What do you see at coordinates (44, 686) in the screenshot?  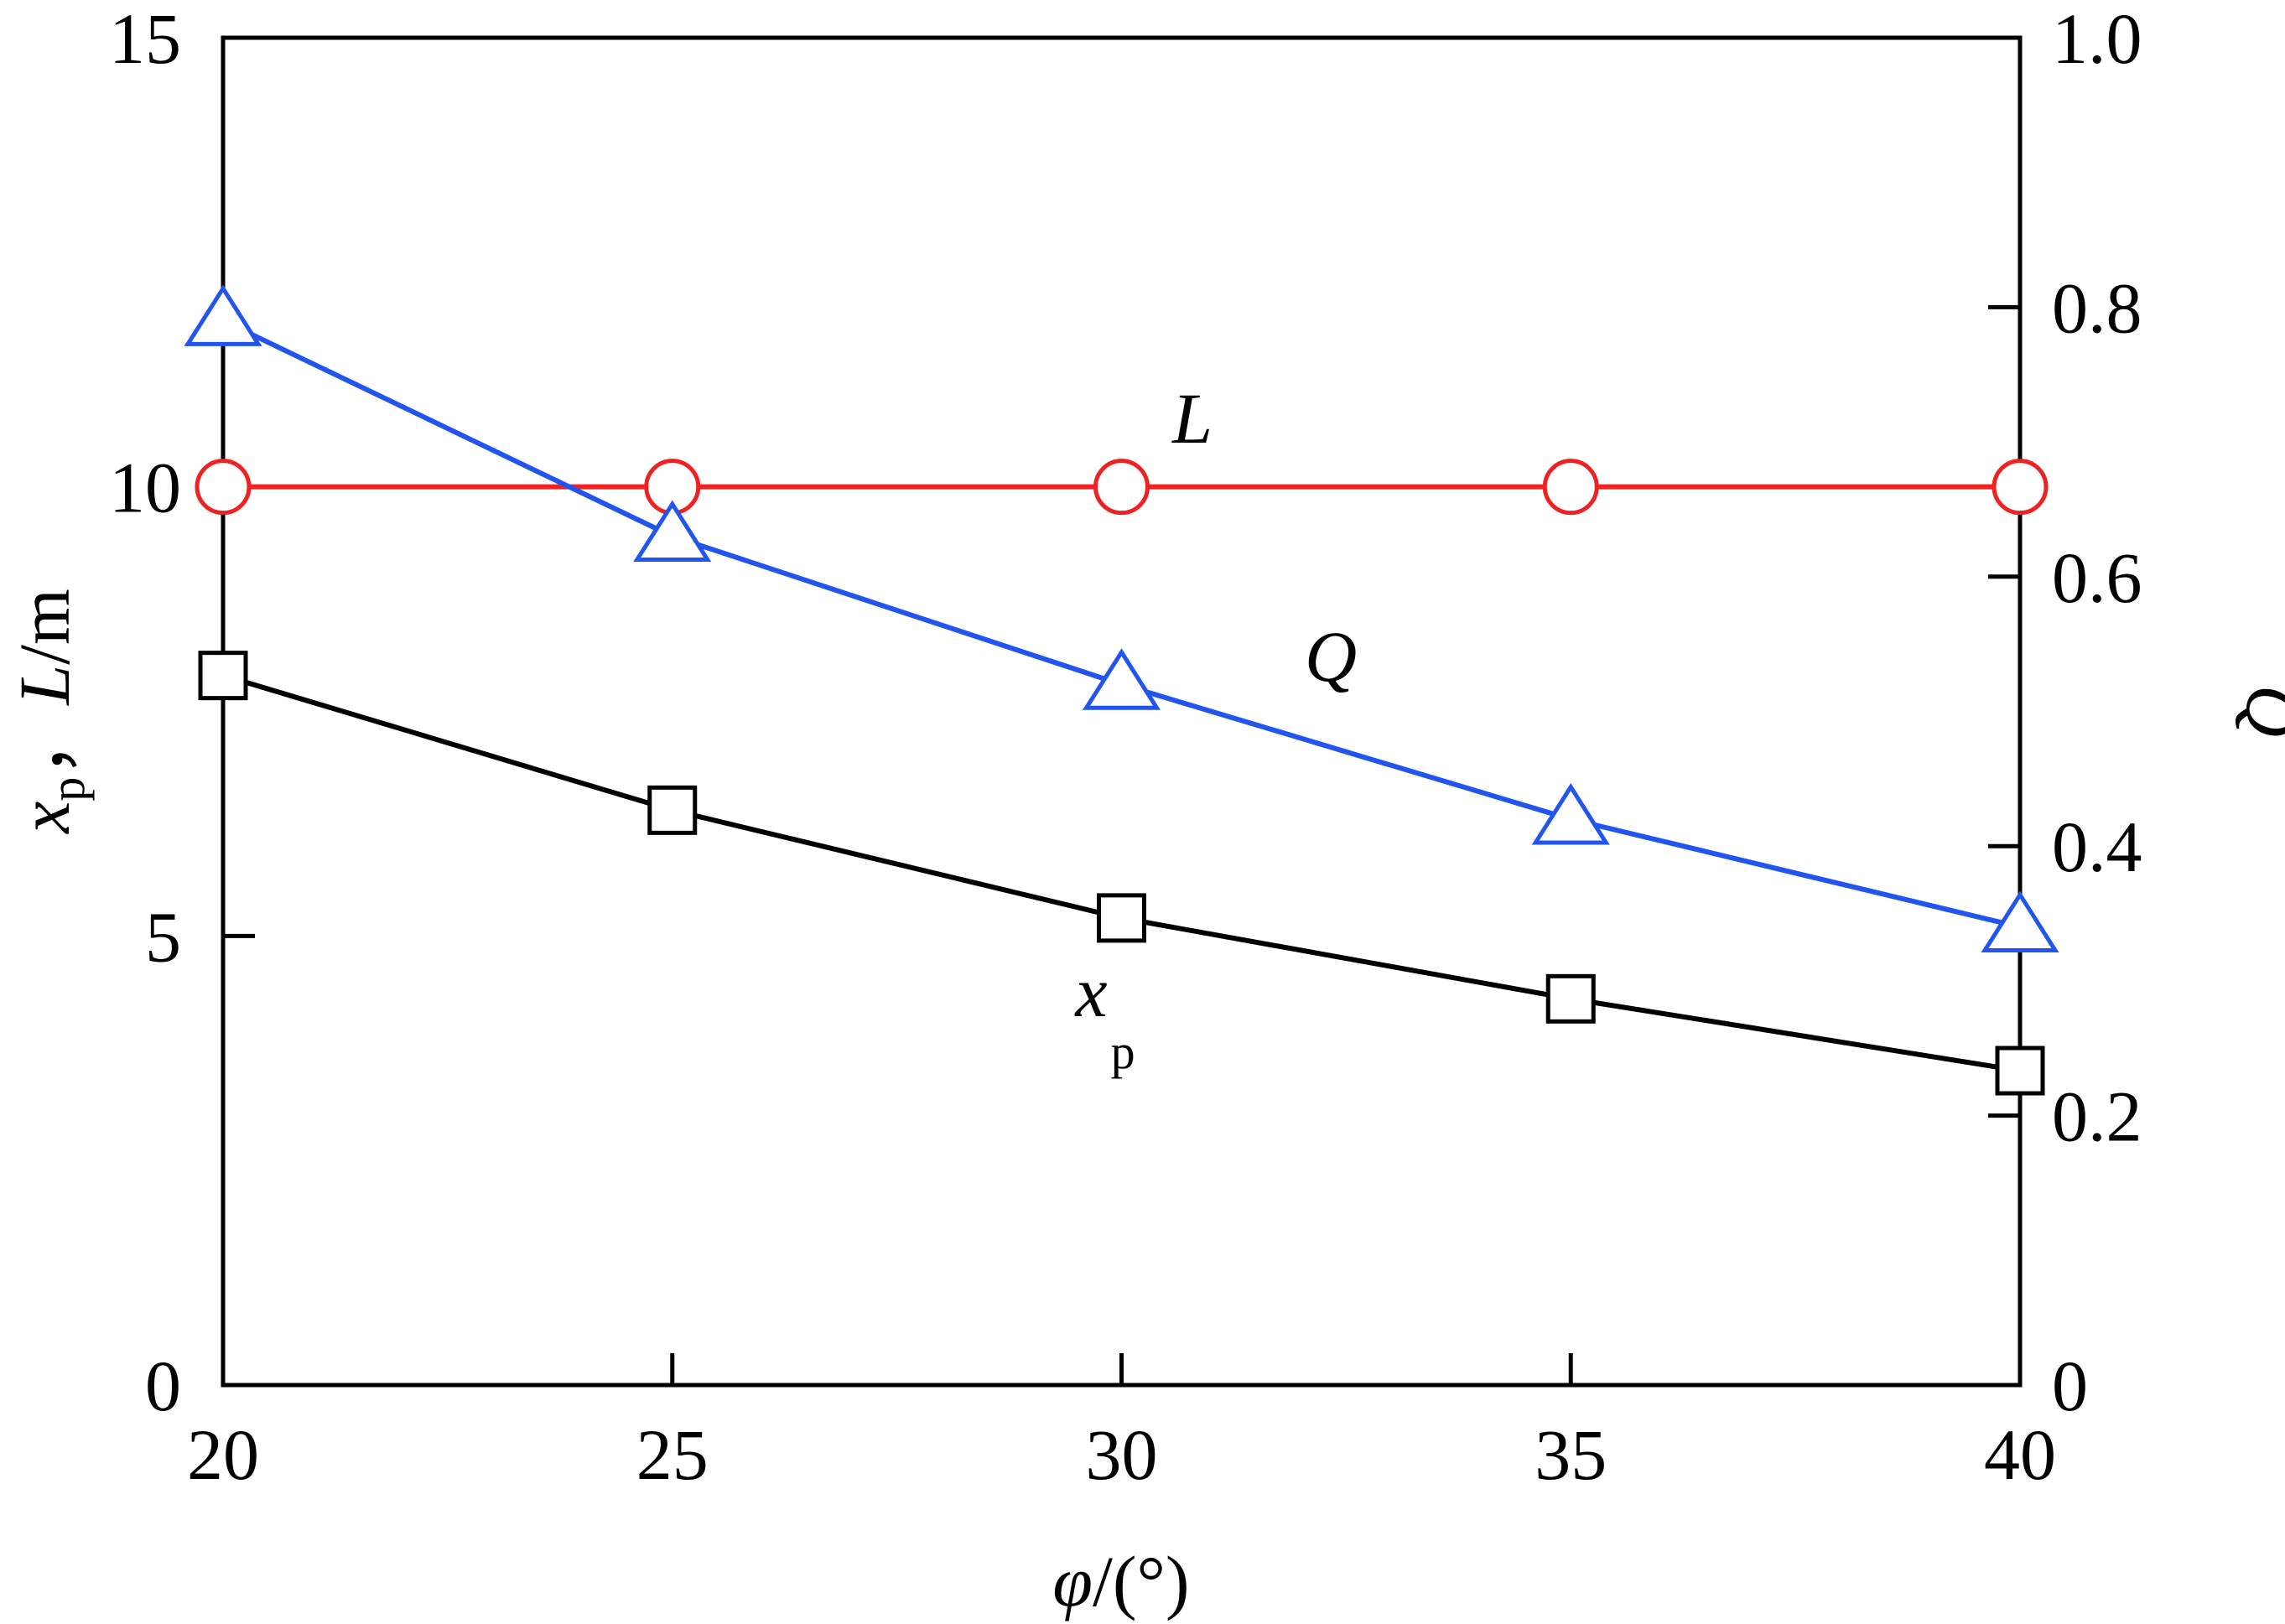 I see `left-axis-title-var2: L` at bounding box center [44, 686].